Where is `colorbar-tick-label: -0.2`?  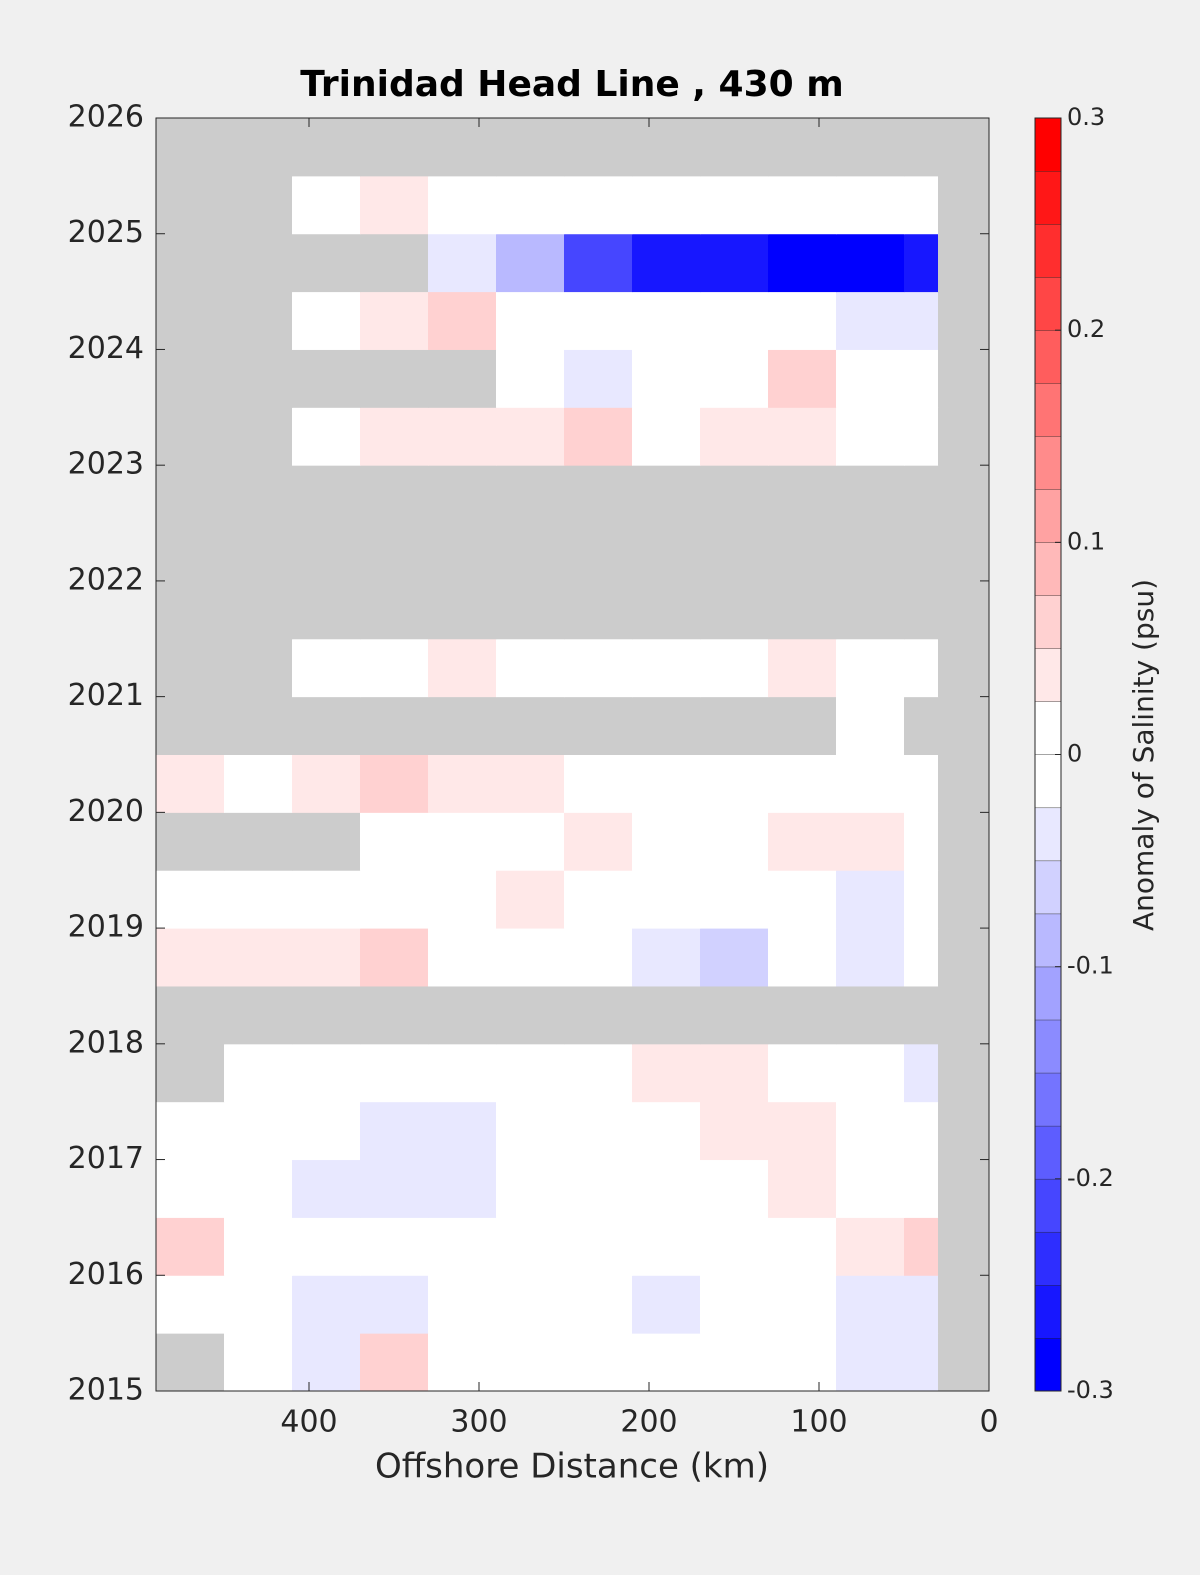 colorbar-tick-label: -0.2 is located at coordinates (1090, 1178).